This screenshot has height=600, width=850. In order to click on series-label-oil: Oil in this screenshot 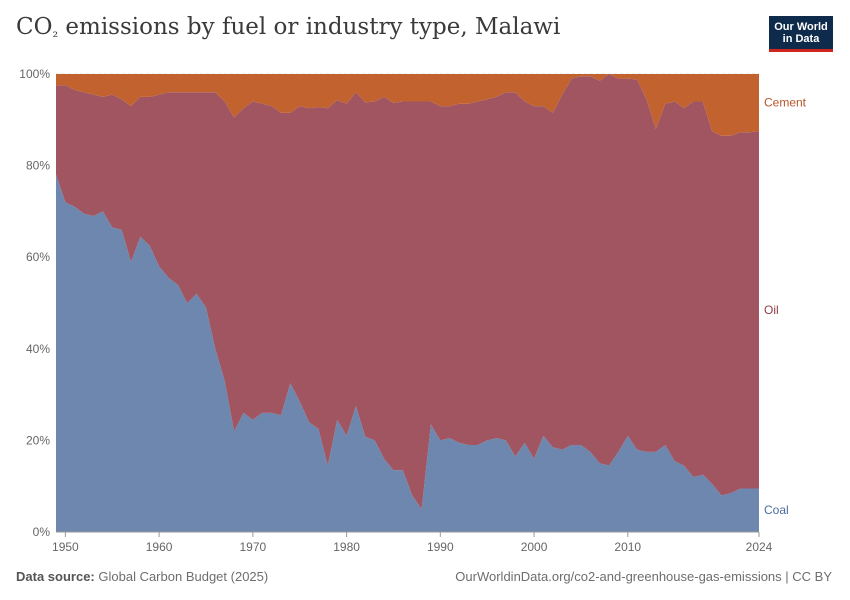, I will do `click(771, 310)`.